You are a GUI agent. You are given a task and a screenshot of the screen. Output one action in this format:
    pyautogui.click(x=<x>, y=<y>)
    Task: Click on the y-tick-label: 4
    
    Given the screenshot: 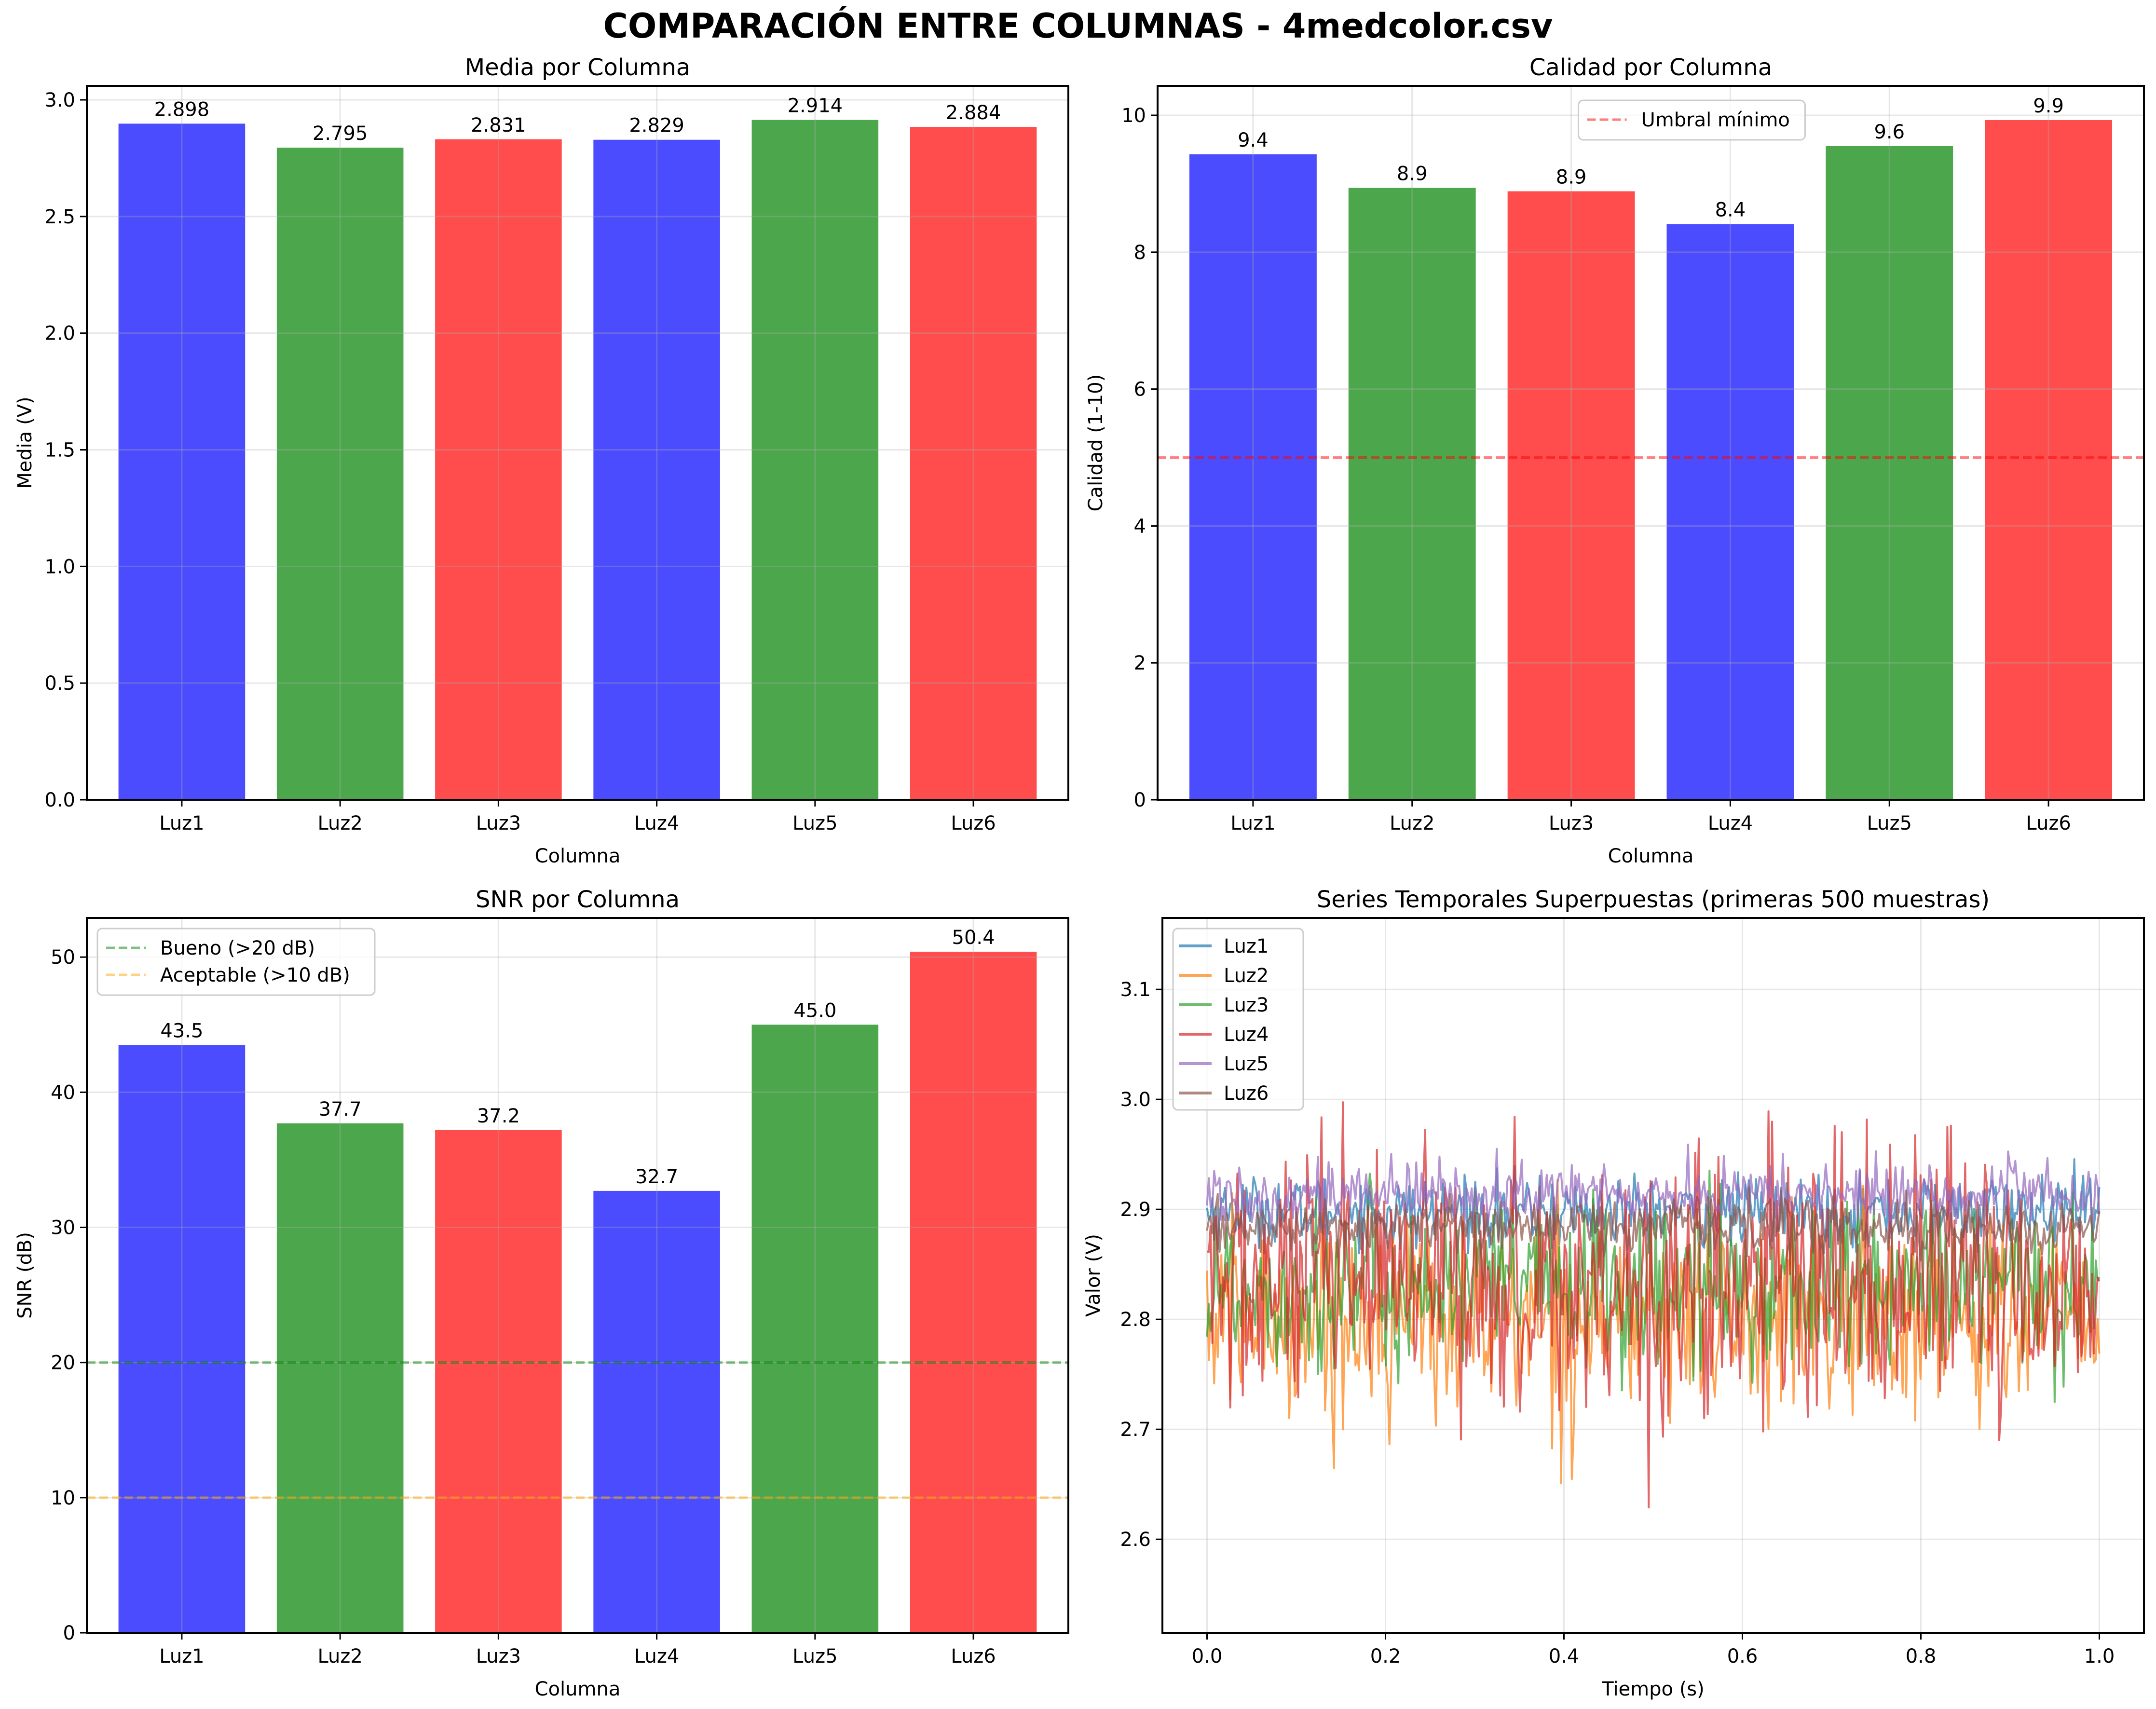 What is the action you would take?
    pyautogui.click(x=1140, y=526)
    